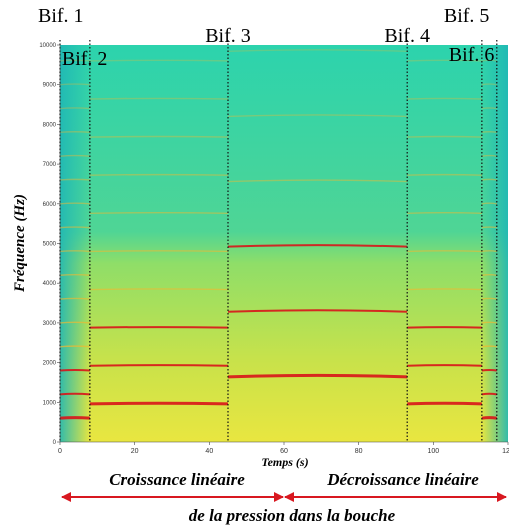 The image size is (509, 528). I want to click on y-tick-label: 10000, so click(47, 46).